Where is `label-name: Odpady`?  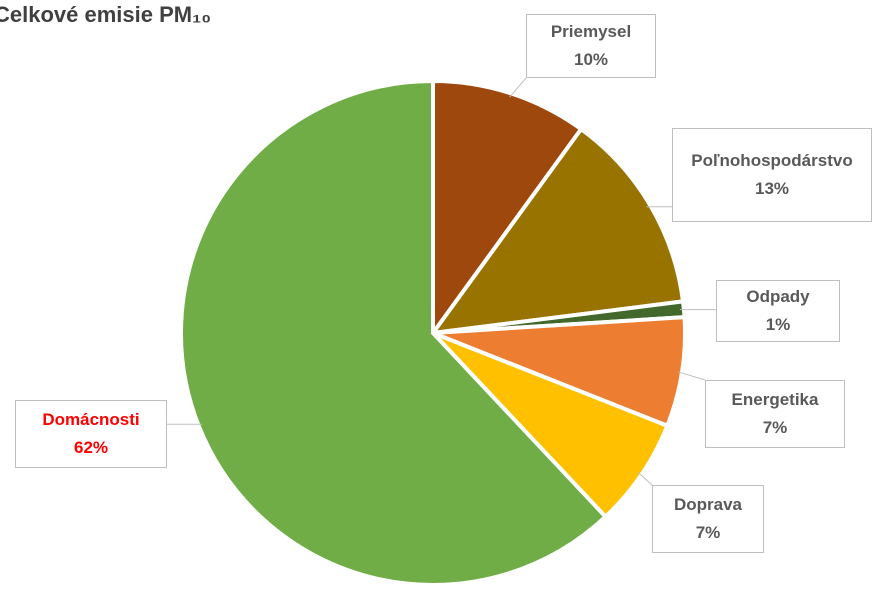 label-name: Odpady is located at coordinates (778, 296).